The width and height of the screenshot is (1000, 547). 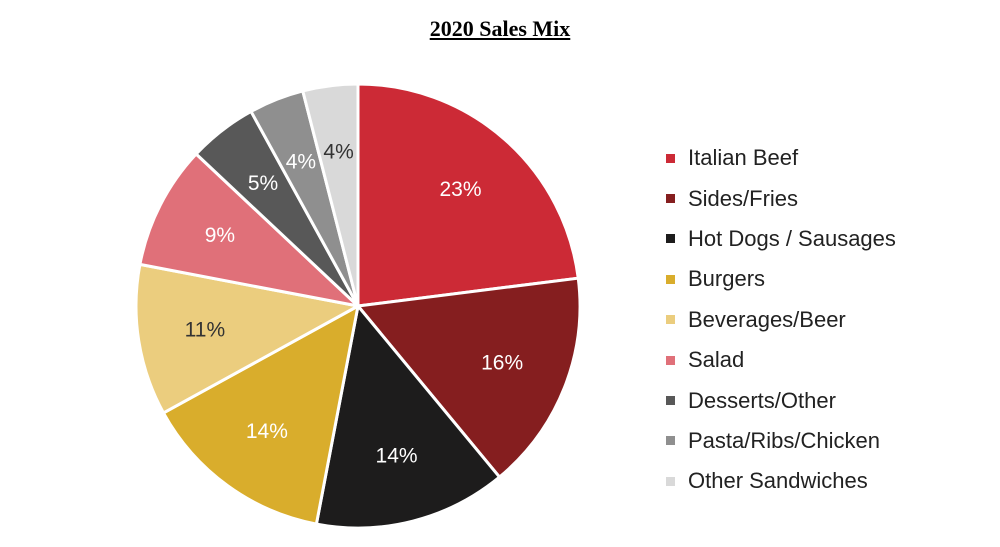 I want to click on legend-item-other-sandwiches: Other Sandwiches, so click(x=781, y=481).